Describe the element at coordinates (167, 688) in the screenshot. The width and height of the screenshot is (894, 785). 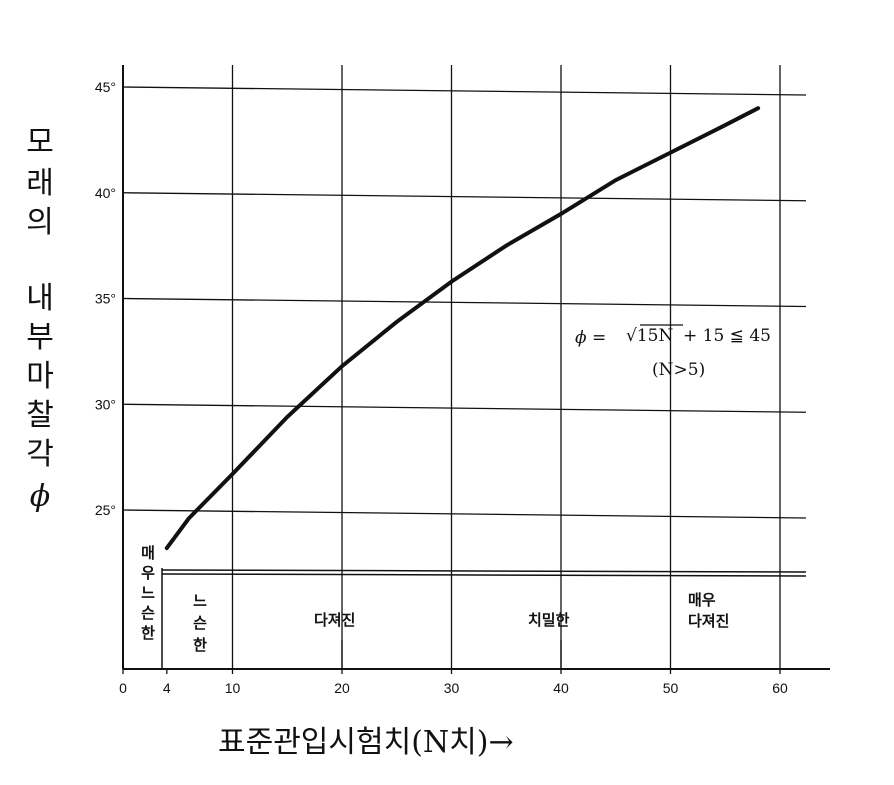
I see `x-tick-label-4: 4` at that location.